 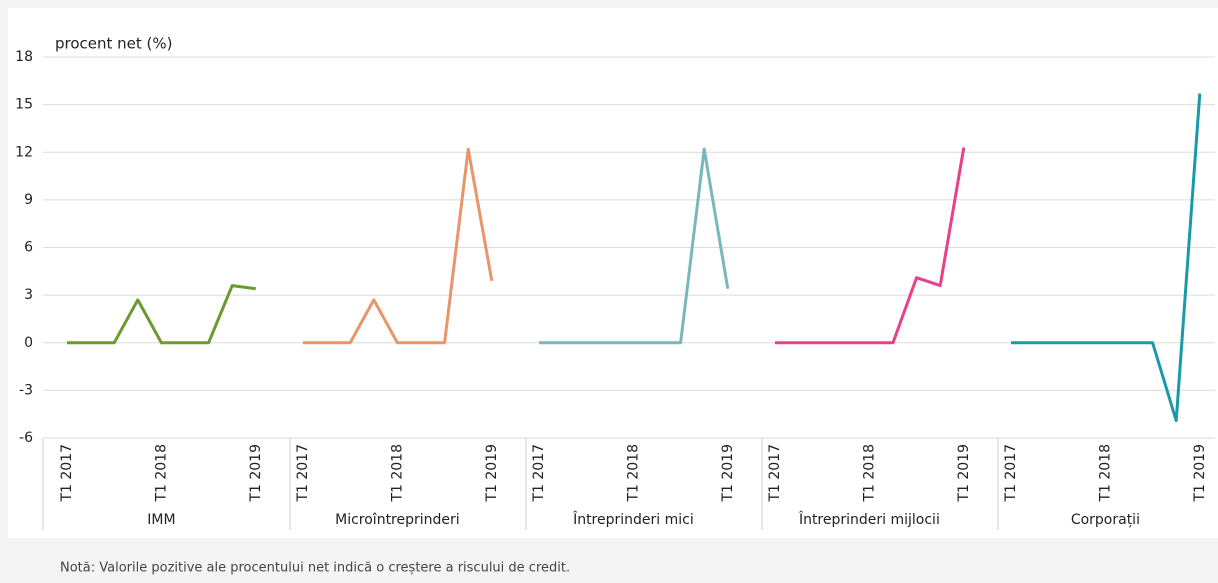 I want to click on group-label: IMM, so click(x=161, y=520).